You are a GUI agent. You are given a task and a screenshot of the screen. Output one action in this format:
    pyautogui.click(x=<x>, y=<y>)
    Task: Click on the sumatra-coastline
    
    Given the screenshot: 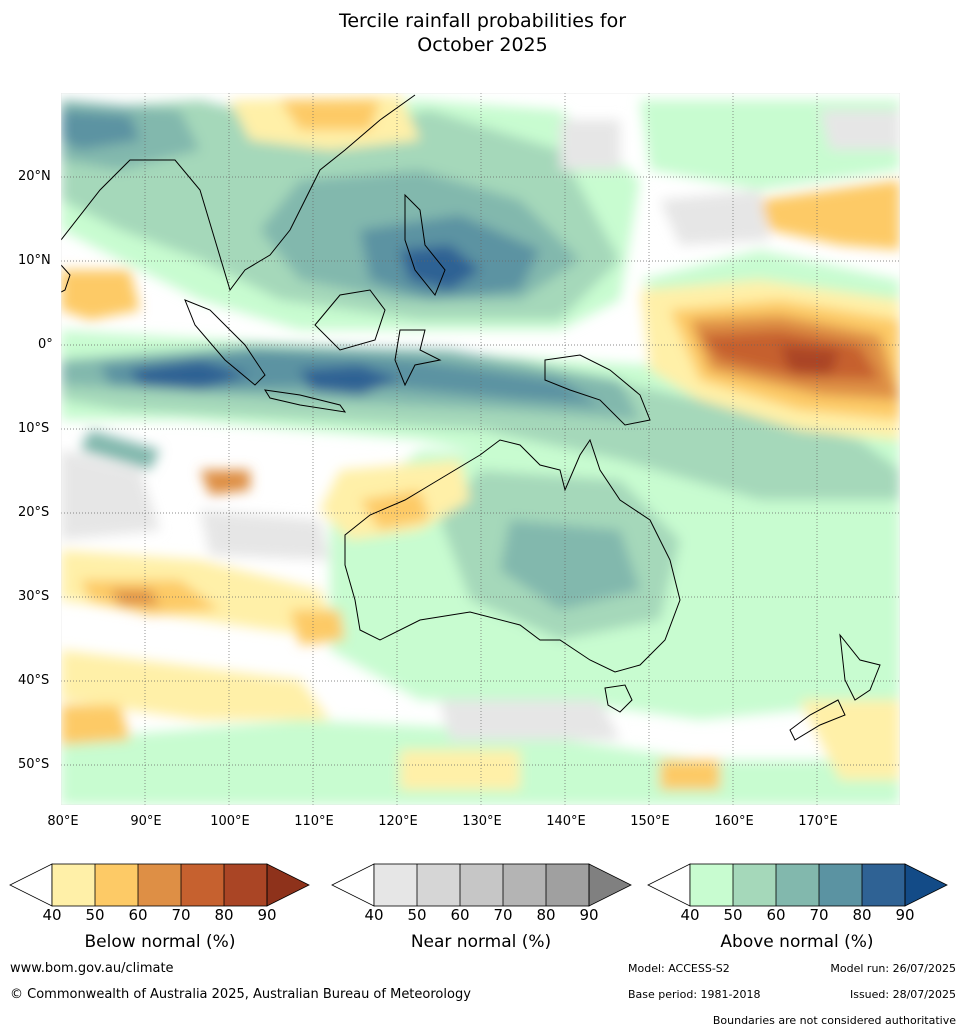 What is the action you would take?
    pyautogui.click(x=225, y=342)
    